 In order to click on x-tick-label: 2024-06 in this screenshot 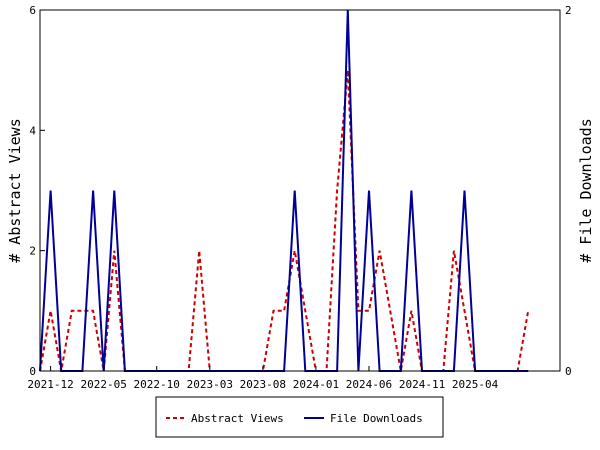, I will do `click(369, 384)`.